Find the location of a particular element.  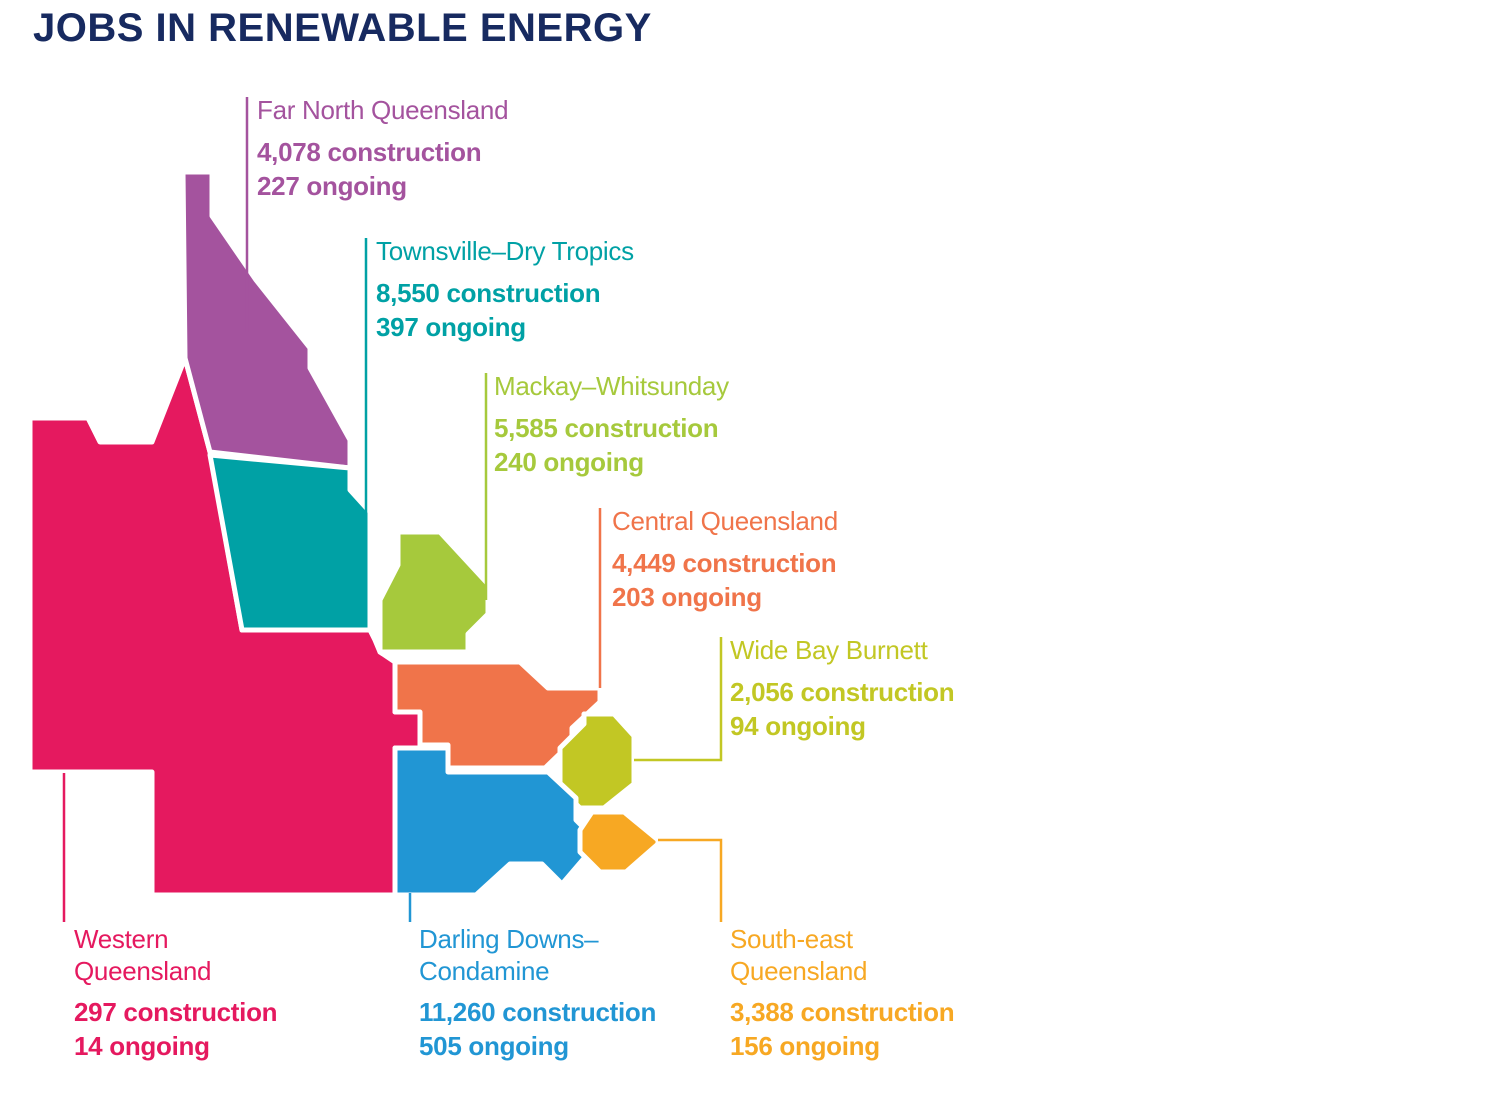

leader-line-wide-bay-burnett is located at coordinates (678, 699).